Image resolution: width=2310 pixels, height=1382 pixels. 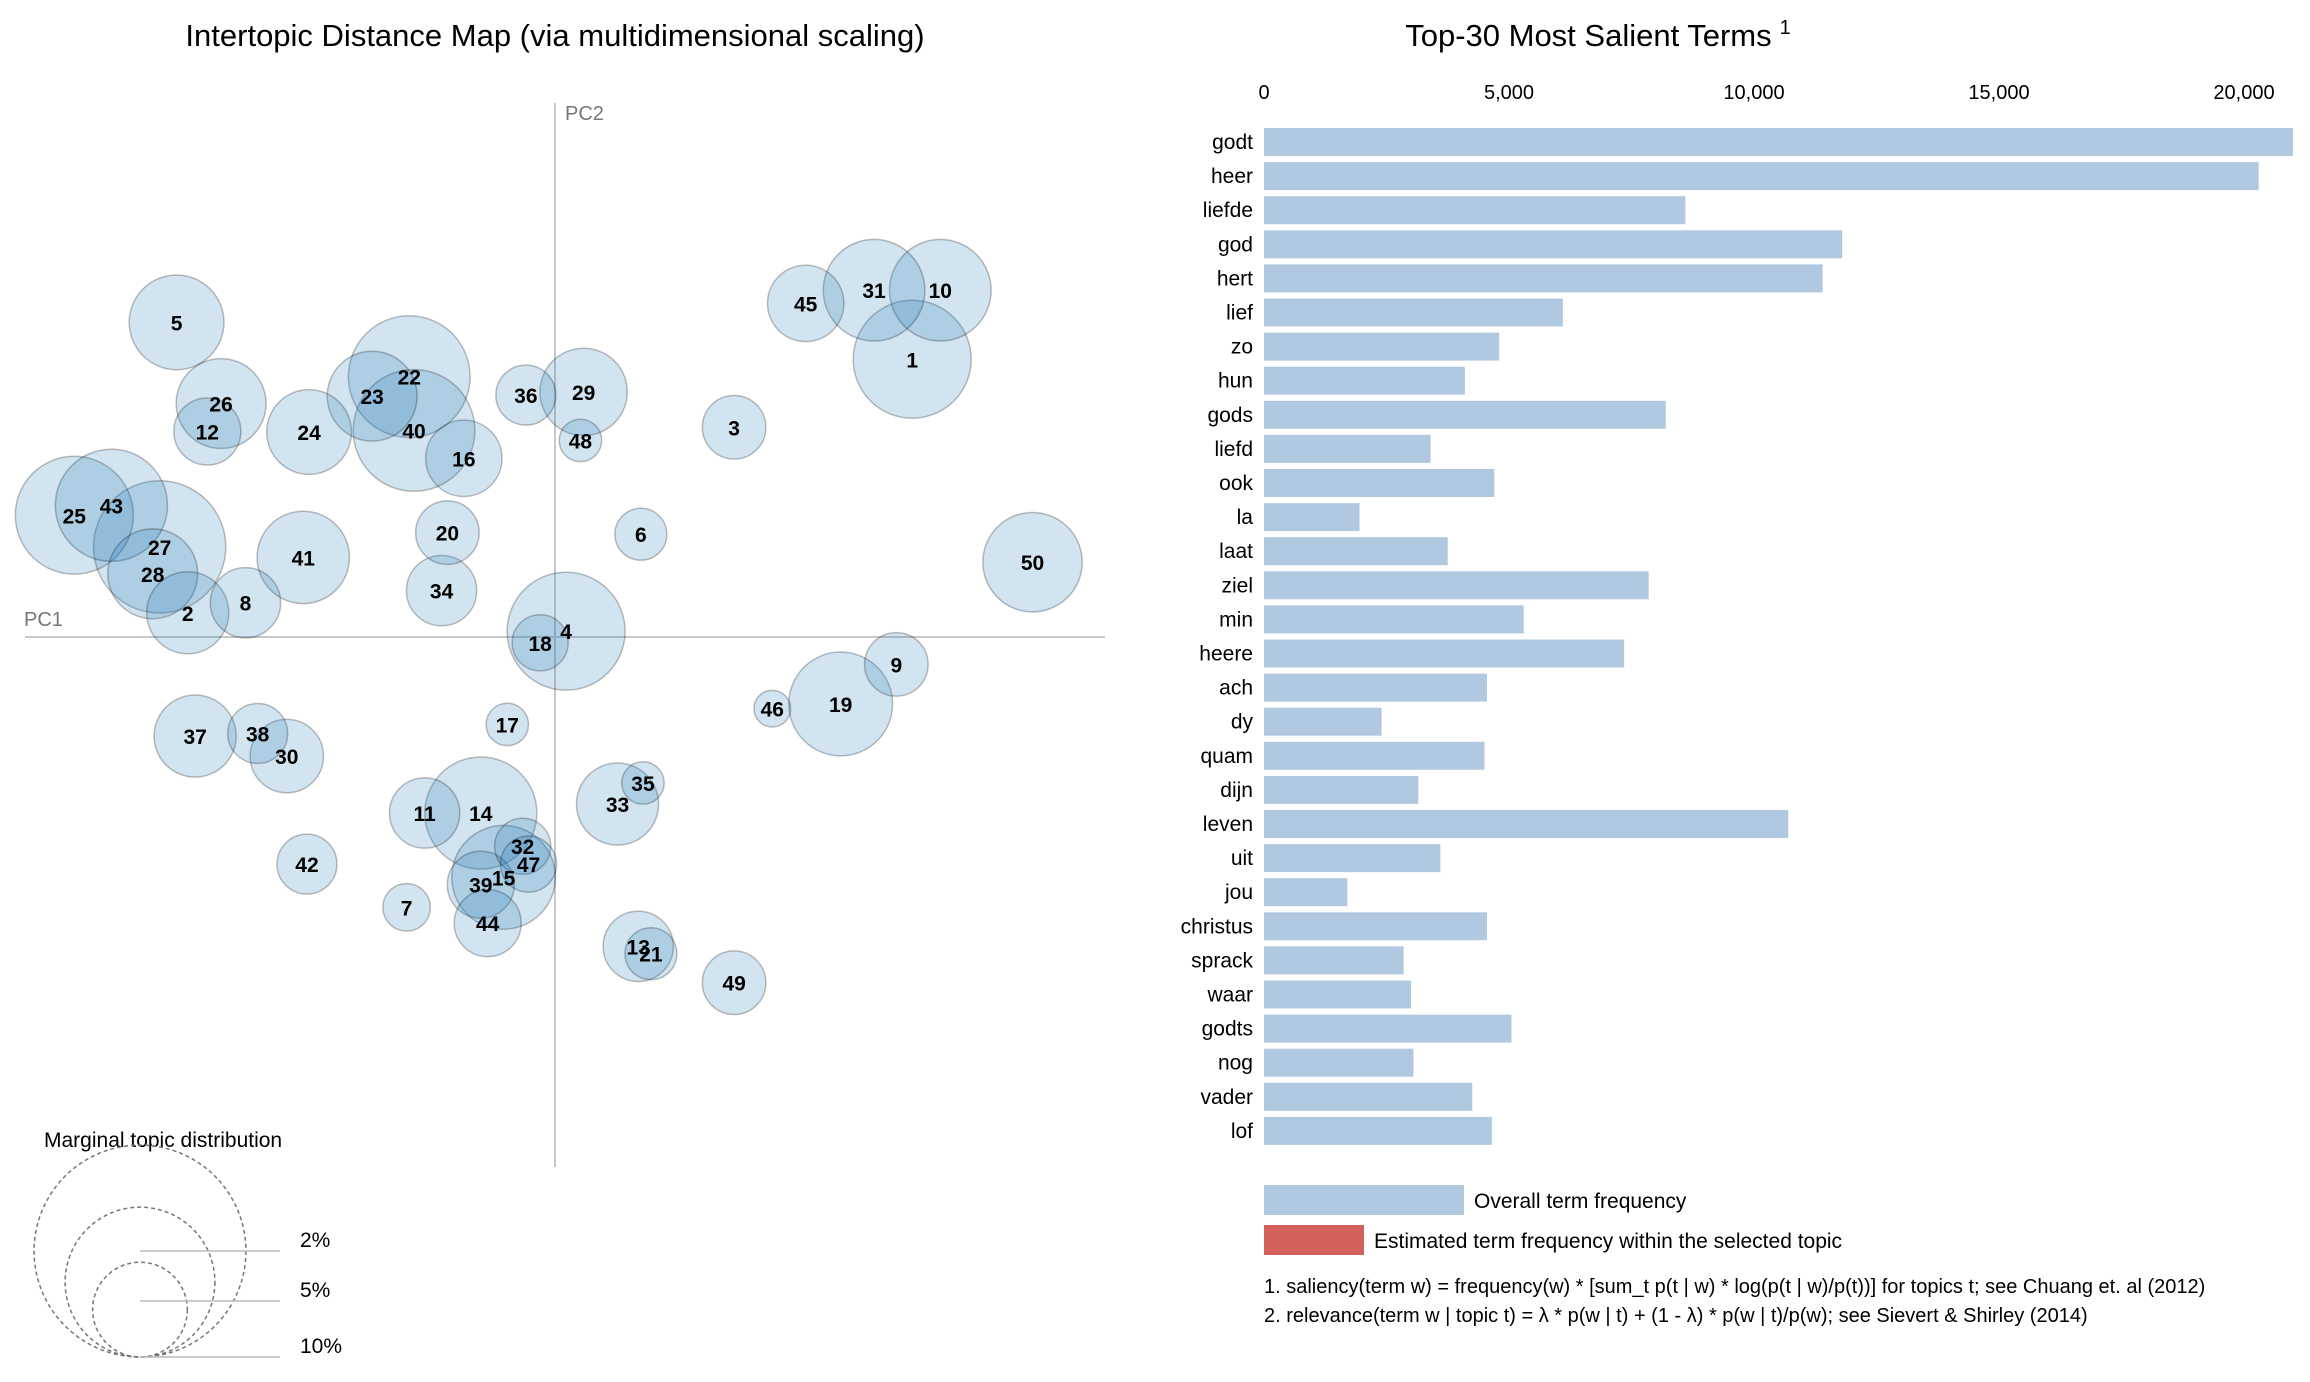 I want to click on term-label-heer: heer, so click(x=1232, y=176).